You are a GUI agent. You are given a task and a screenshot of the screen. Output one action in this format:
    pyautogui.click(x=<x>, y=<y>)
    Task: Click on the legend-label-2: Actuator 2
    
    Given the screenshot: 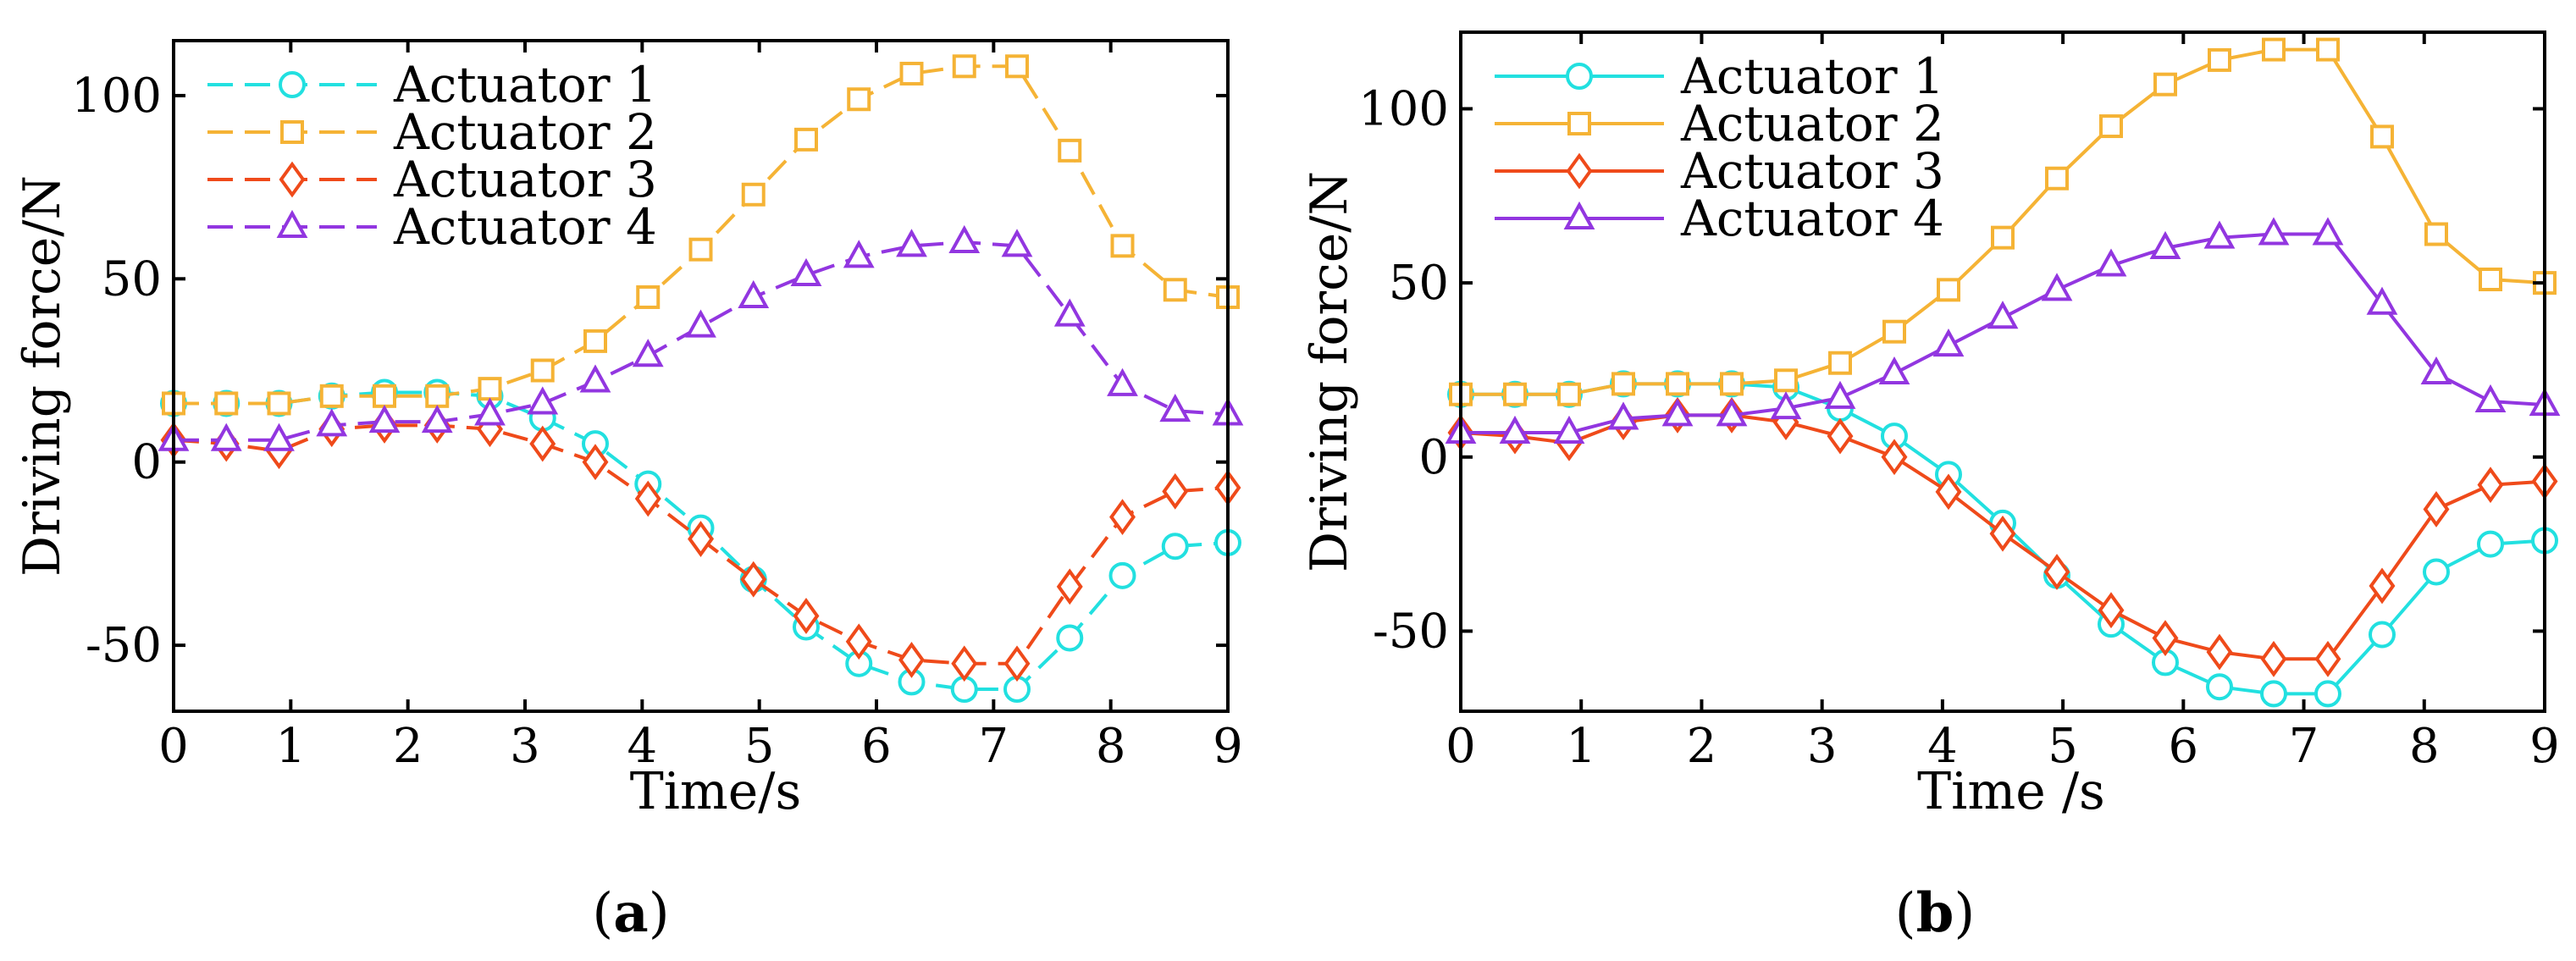 What is the action you would take?
    pyautogui.click(x=525, y=132)
    